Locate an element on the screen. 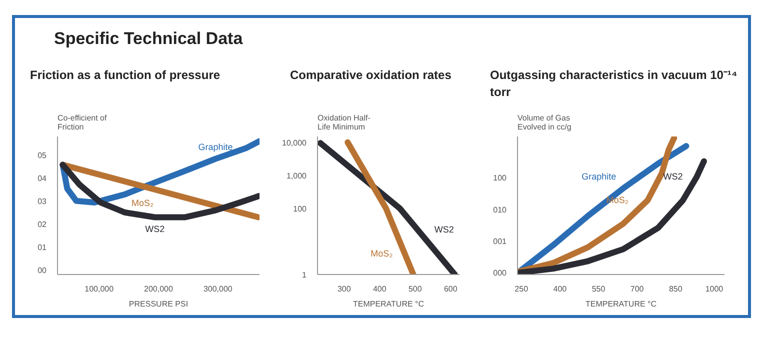  y-tick-label: 000 is located at coordinates (500, 273).